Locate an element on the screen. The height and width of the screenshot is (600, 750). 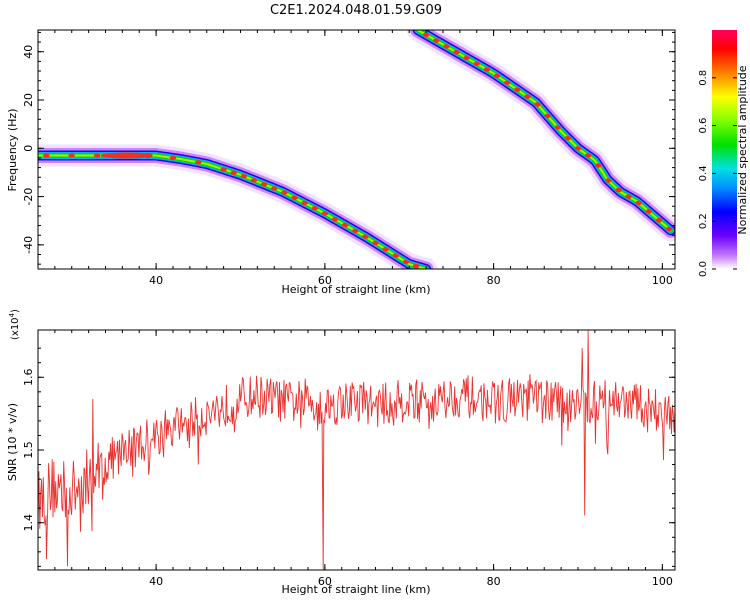
colorbar-tick-label: 0.4 is located at coordinates (703, 173).